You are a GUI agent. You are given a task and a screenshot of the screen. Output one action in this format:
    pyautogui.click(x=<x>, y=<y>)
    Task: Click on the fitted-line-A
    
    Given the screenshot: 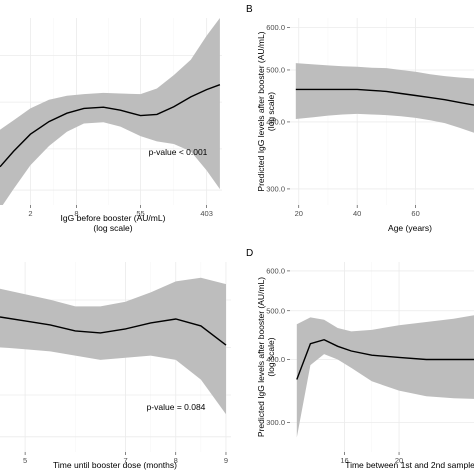 What is the action you would take?
    pyautogui.click(x=110, y=126)
    